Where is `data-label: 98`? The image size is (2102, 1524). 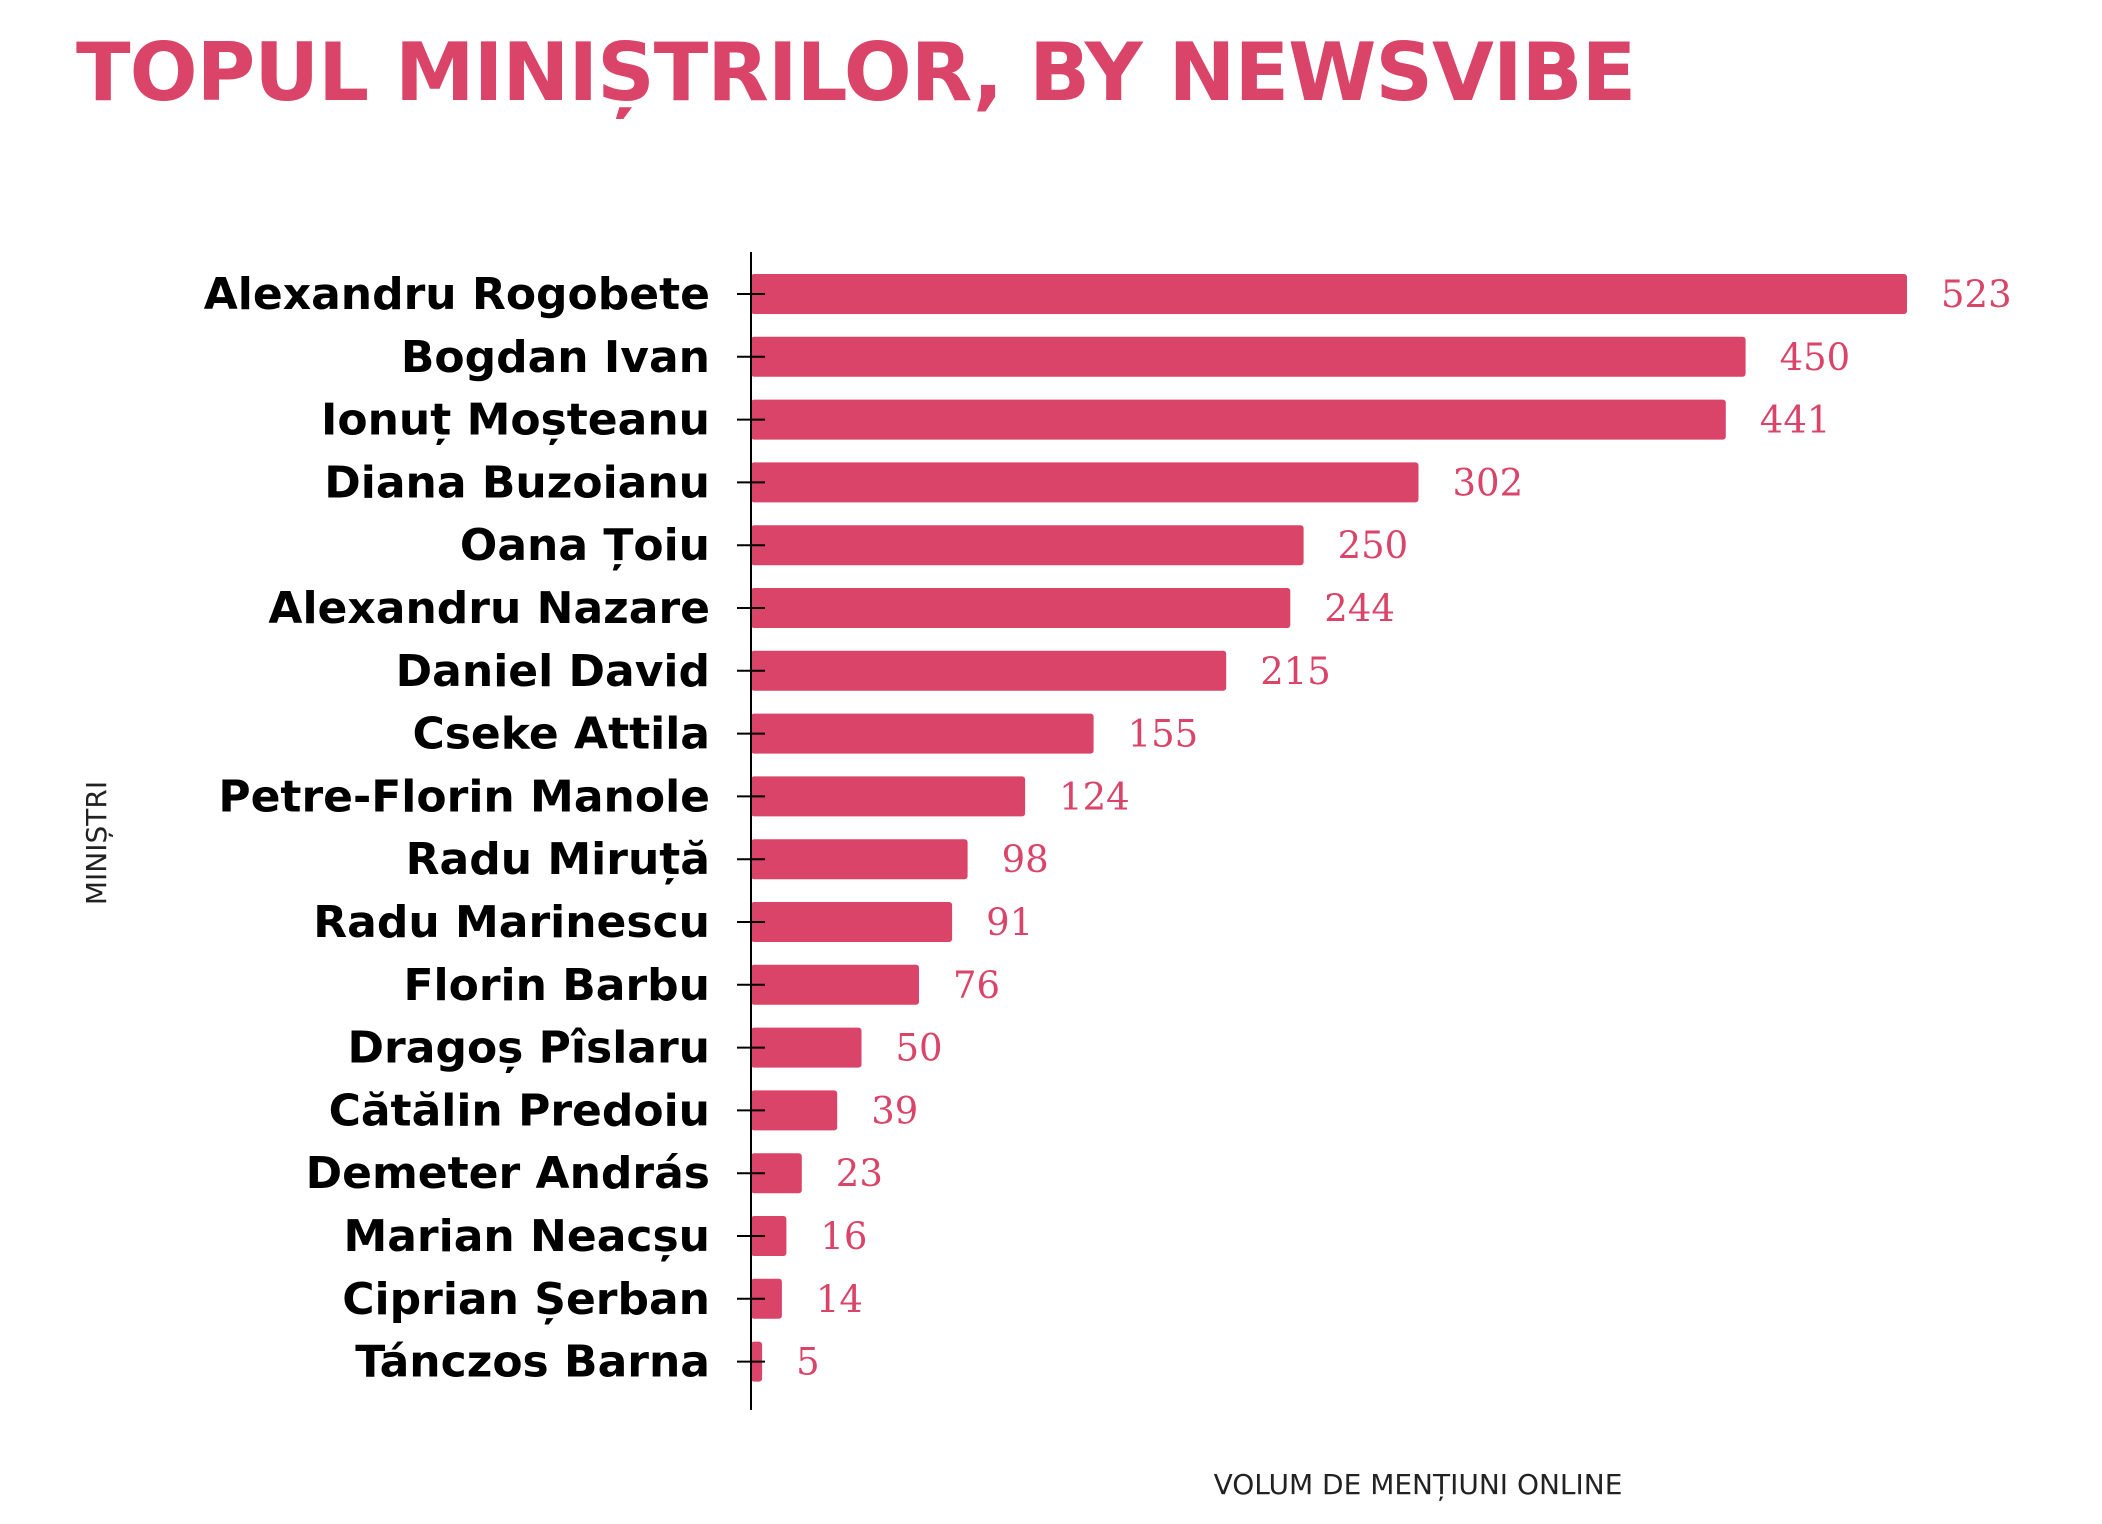
data-label: 98 is located at coordinates (1025, 859).